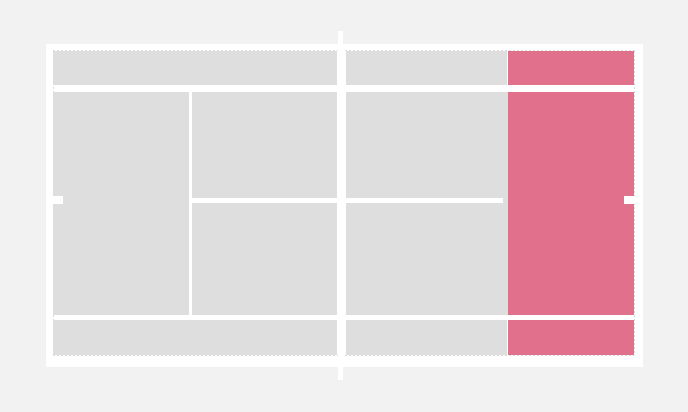 This screenshot has width=688, height=412. I want to click on placeholder-block-header-accent, so click(571, 68).